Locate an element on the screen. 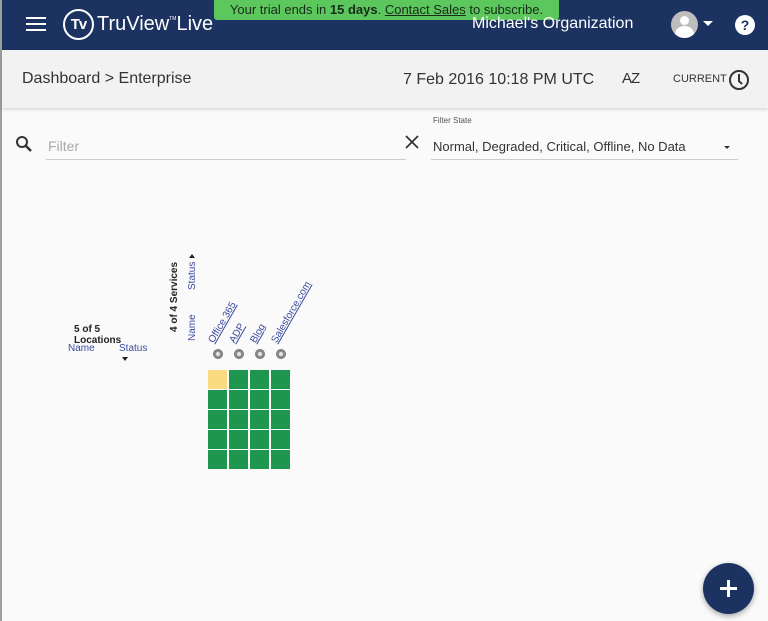 Image resolution: width=768 pixels, height=621 pixels. current-datetime: 7 Feb 2016 10:18 PM UTC is located at coordinates (499, 79).